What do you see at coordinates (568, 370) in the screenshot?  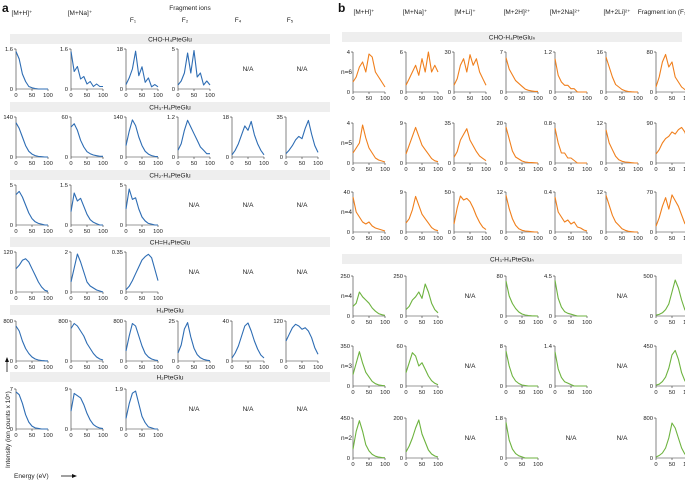 I see `panel-b-cell-1-1-4: 1.4 00 50 100` at bounding box center [568, 370].